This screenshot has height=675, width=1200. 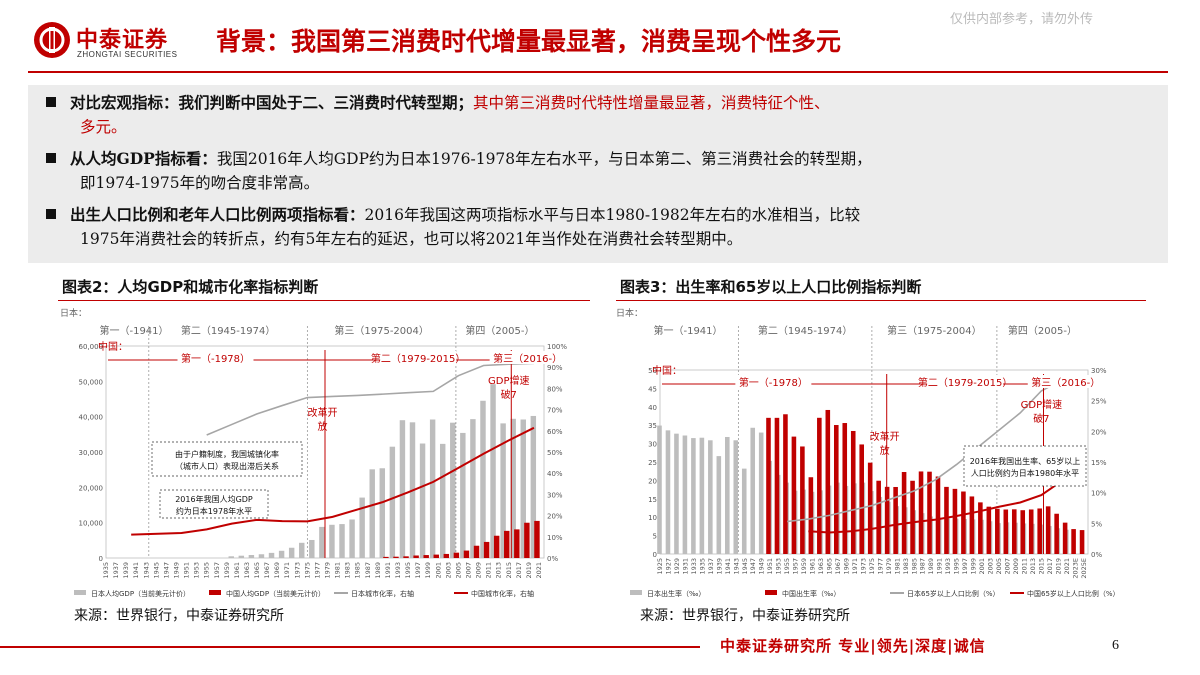 What do you see at coordinates (805, 330) in the screenshot?
I see `japan-era-label: 第二（1945-1974）` at bounding box center [805, 330].